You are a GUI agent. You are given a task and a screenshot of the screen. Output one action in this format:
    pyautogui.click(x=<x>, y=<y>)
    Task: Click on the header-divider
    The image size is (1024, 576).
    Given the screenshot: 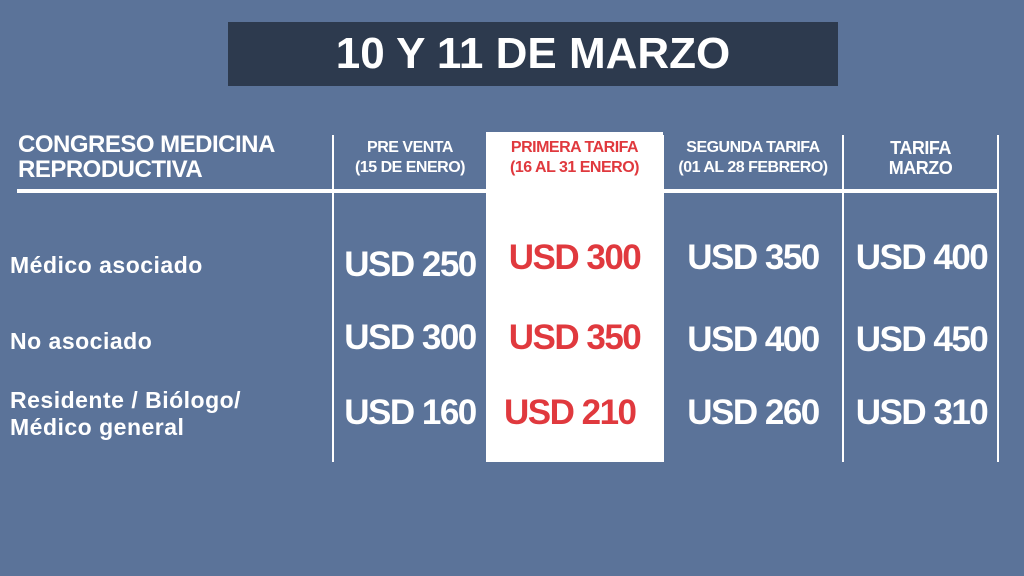 What is the action you would take?
    pyautogui.click(x=508, y=191)
    